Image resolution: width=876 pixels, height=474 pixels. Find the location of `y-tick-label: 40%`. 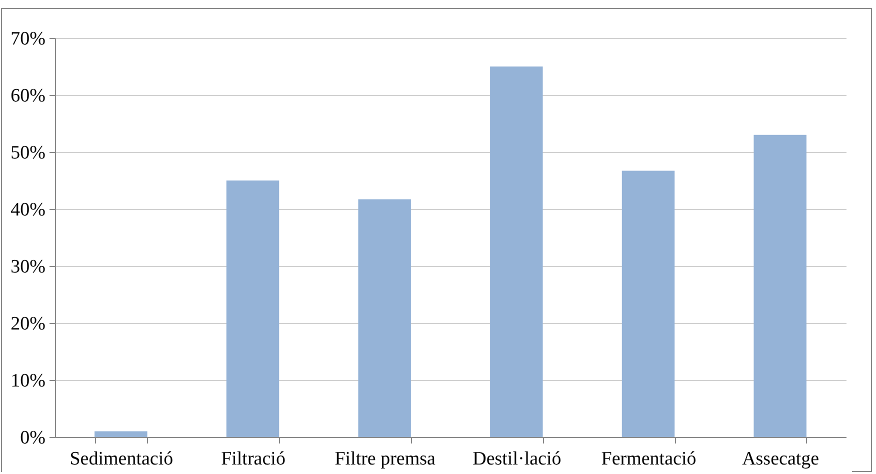

y-tick-label: 40% is located at coordinates (28, 210).